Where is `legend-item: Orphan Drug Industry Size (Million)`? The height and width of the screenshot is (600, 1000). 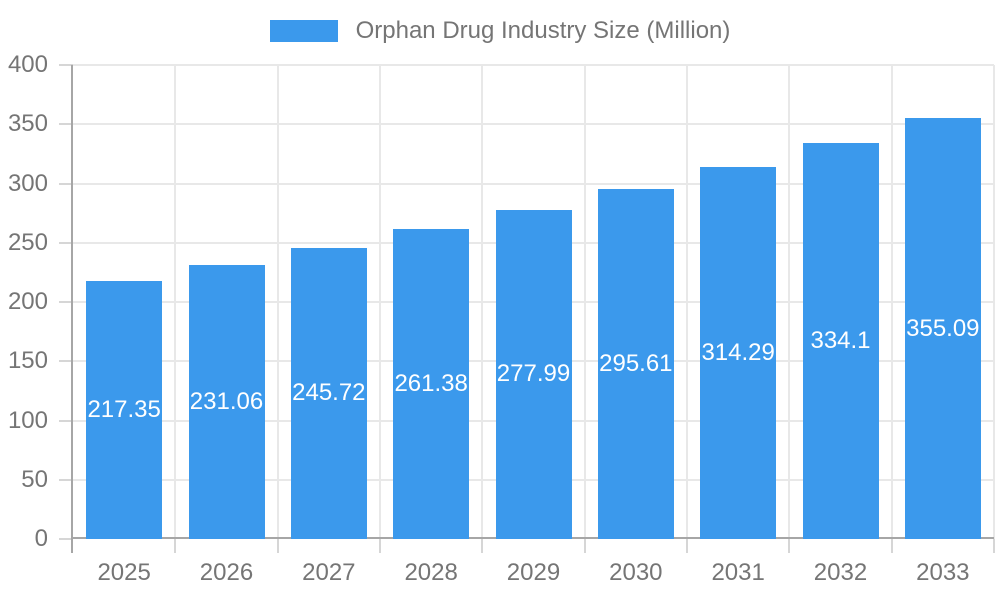
legend-item: Orphan Drug Industry Size (Million) is located at coordinates (500, 31).